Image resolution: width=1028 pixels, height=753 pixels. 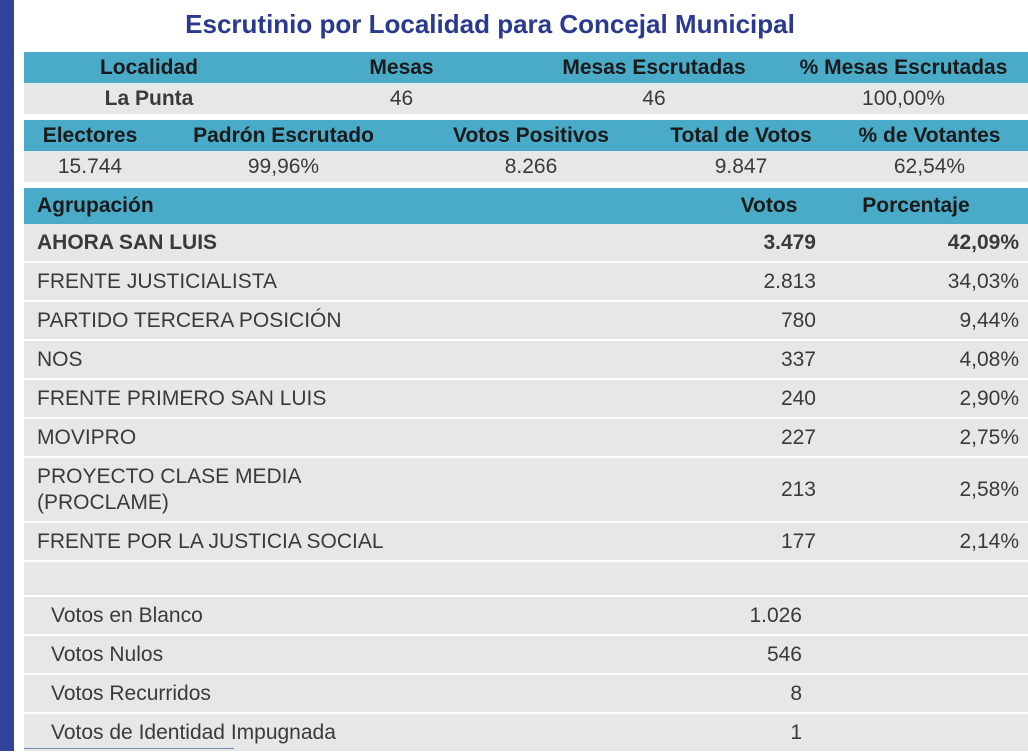 I want to click on padron-escrutado-value: 99,96%, so click(x=283, y=166).